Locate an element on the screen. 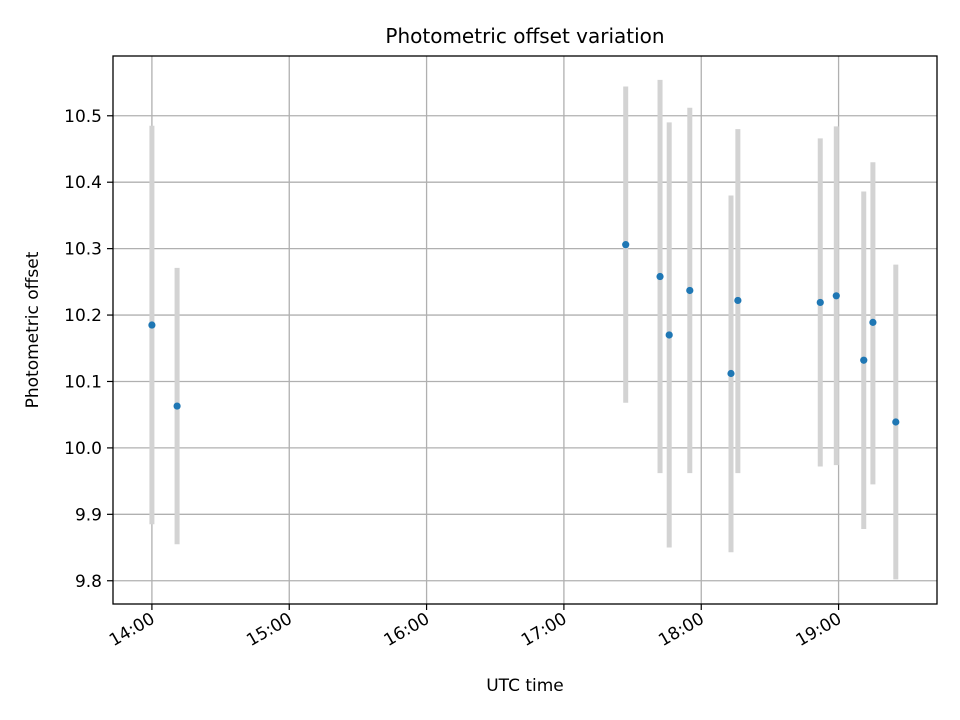  chart-title: Photometric offset variation is located at coordinates (524, 36).